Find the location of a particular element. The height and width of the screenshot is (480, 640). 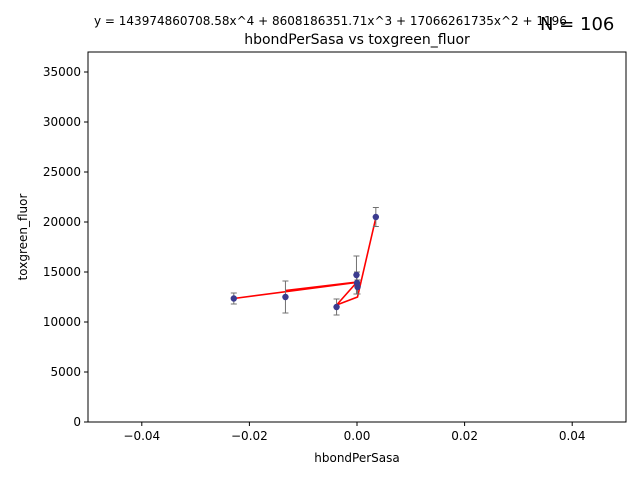

fit-line is located at coordinates (305, 261).